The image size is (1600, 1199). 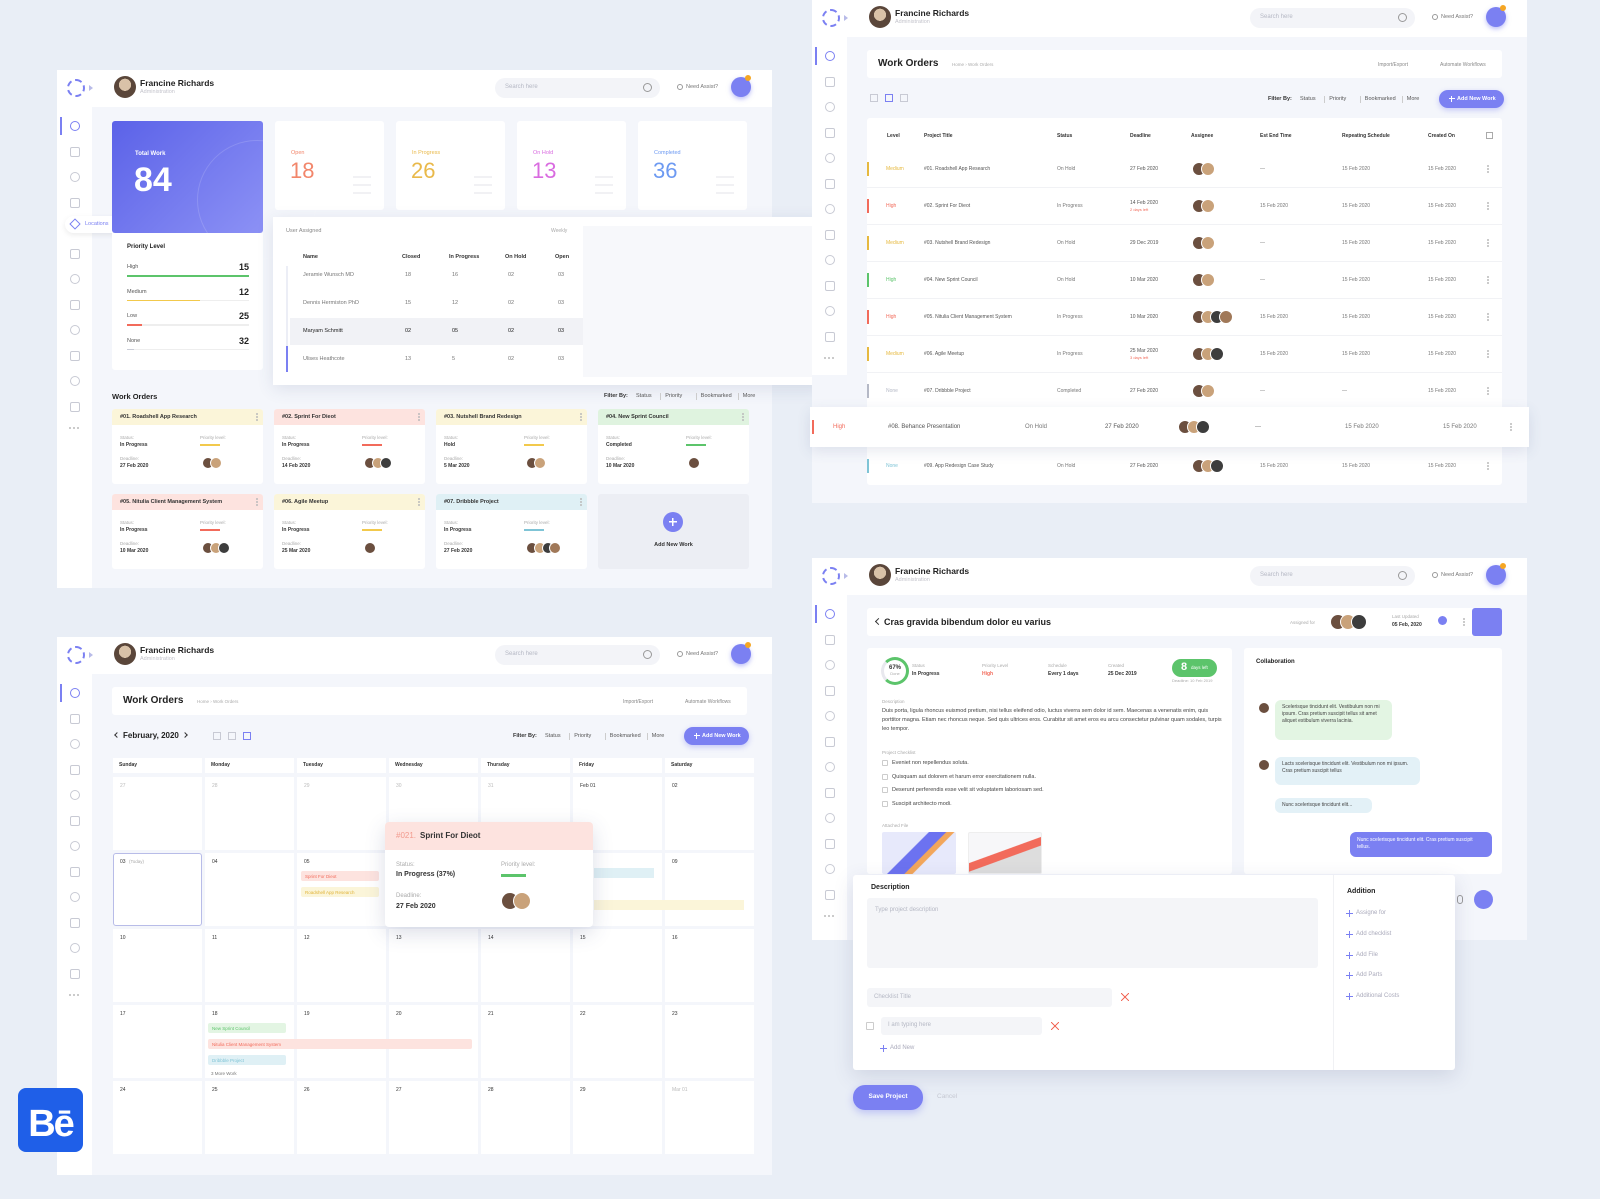 I want to click on checklist-title-input: Checklist Title, so click(x=989, y=997).